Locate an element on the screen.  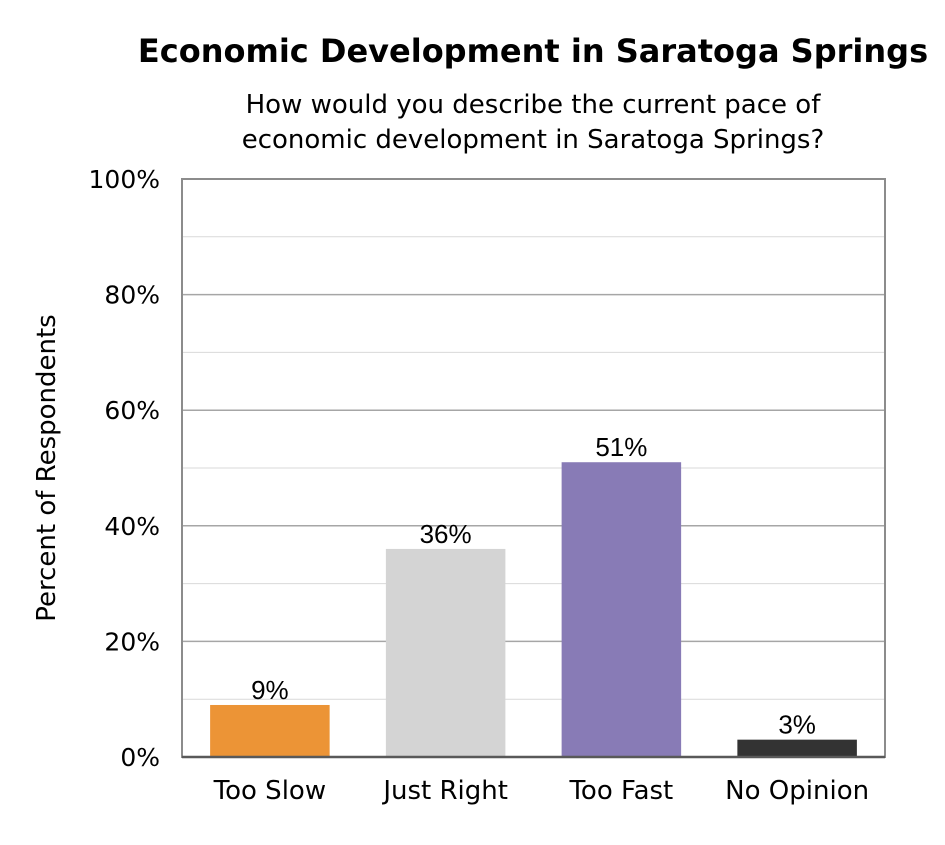
category-label: Too Fast is located at coordinates (620, 791).